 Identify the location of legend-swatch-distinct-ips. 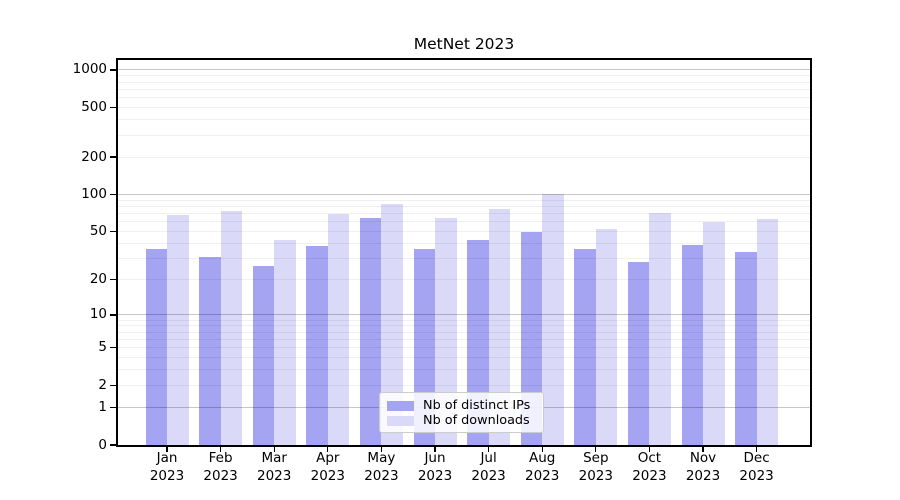
(400, 405).